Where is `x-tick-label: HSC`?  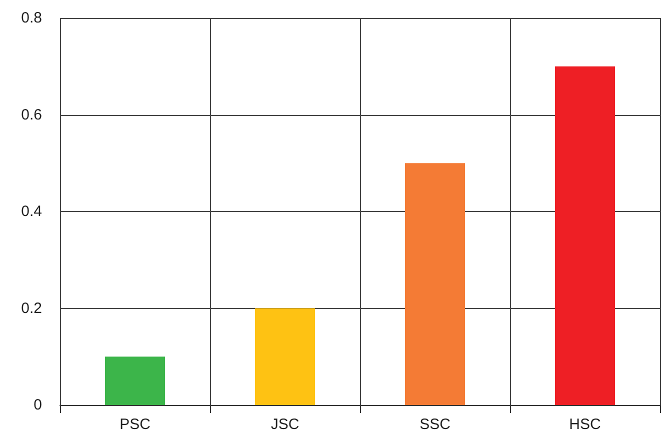 x-tick-label: HSC is located at coordinates (585, 424).